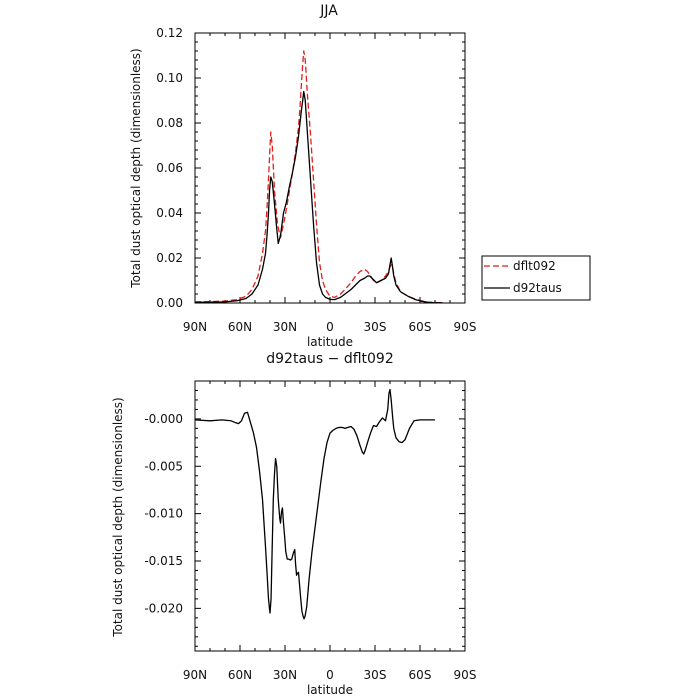 Image resolution: width=700 pixels, height=700 pixels. Describe the element at coordinates (169, 258) in the screenshot. I see `y-tick-label: 0.02` at that location.